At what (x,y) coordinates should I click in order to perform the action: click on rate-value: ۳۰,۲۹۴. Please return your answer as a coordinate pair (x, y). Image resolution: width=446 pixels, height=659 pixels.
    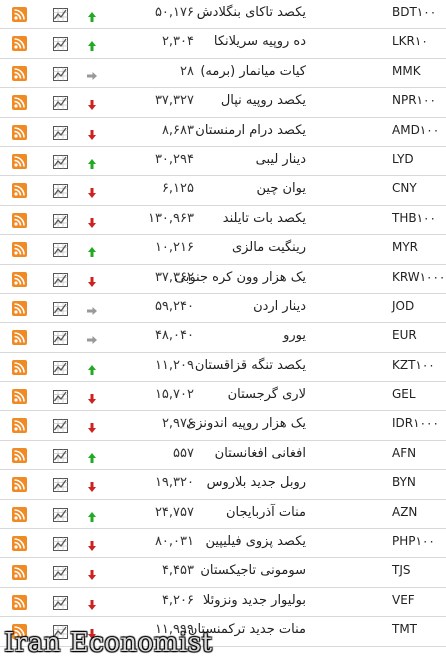
    Looking at the image, I should click on (174, 159).